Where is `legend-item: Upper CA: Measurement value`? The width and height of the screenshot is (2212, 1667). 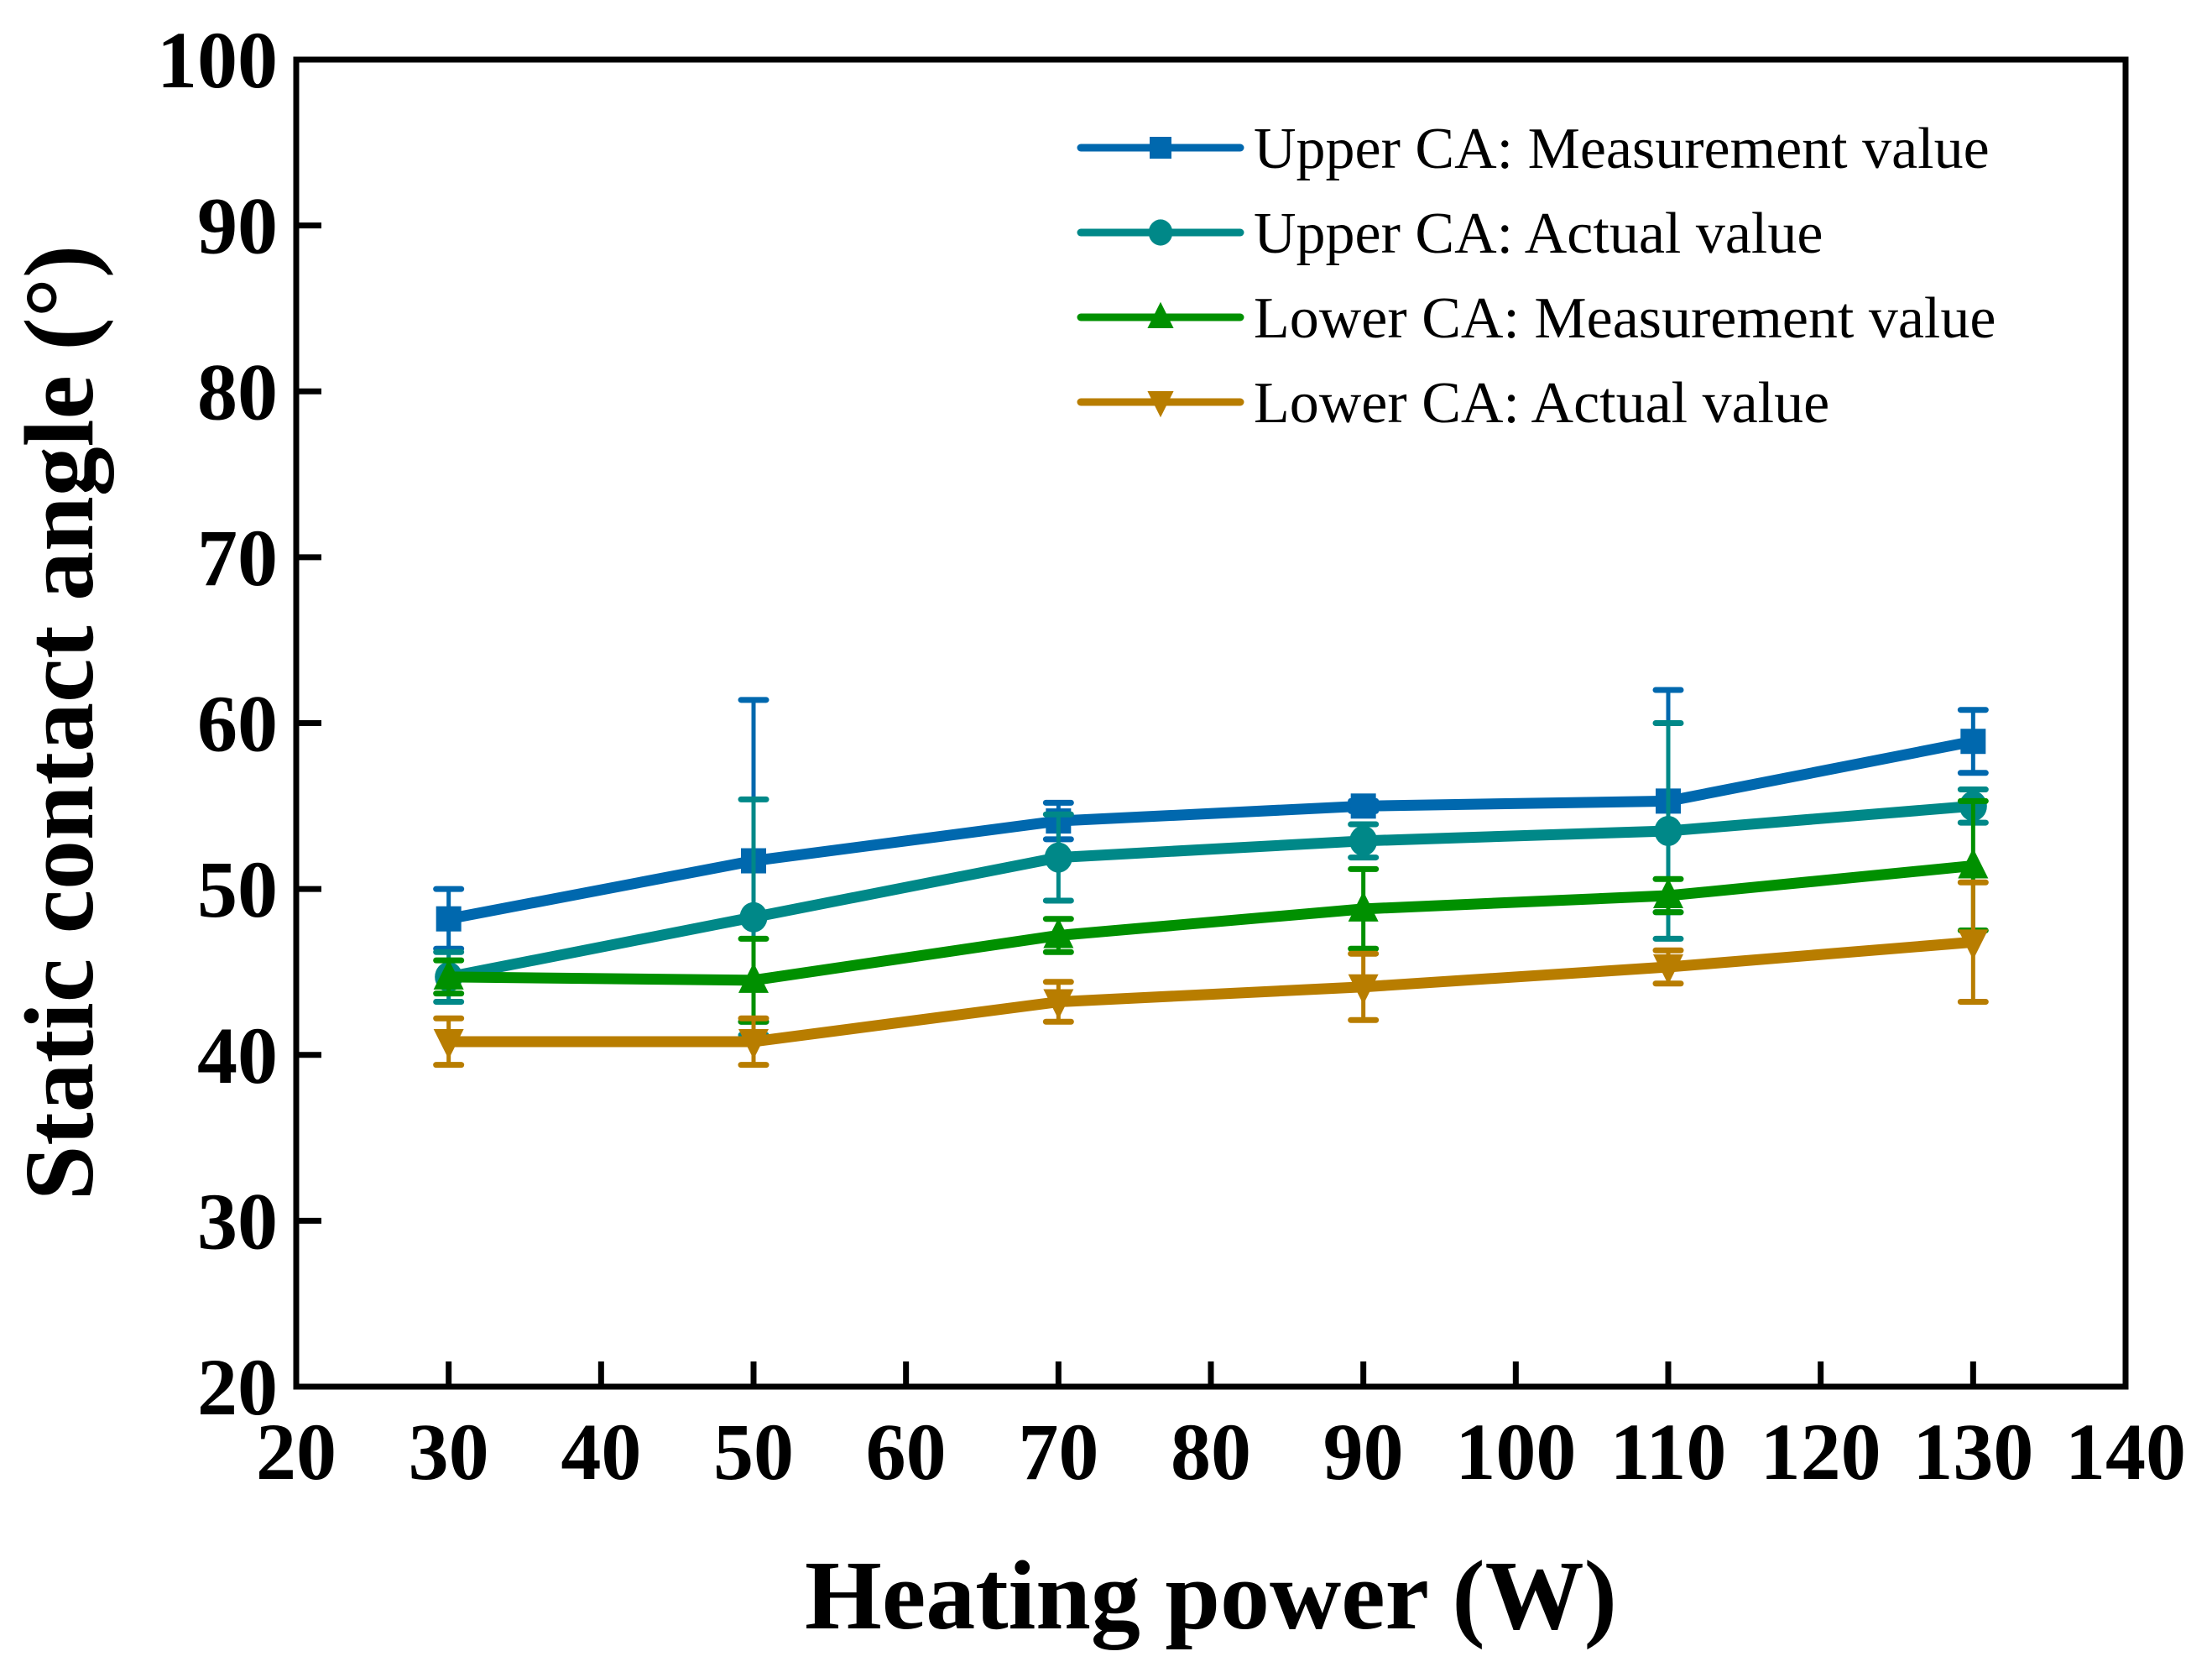 legend-item: Upper CA: Measurement value is located at coordinates (1533, 149).